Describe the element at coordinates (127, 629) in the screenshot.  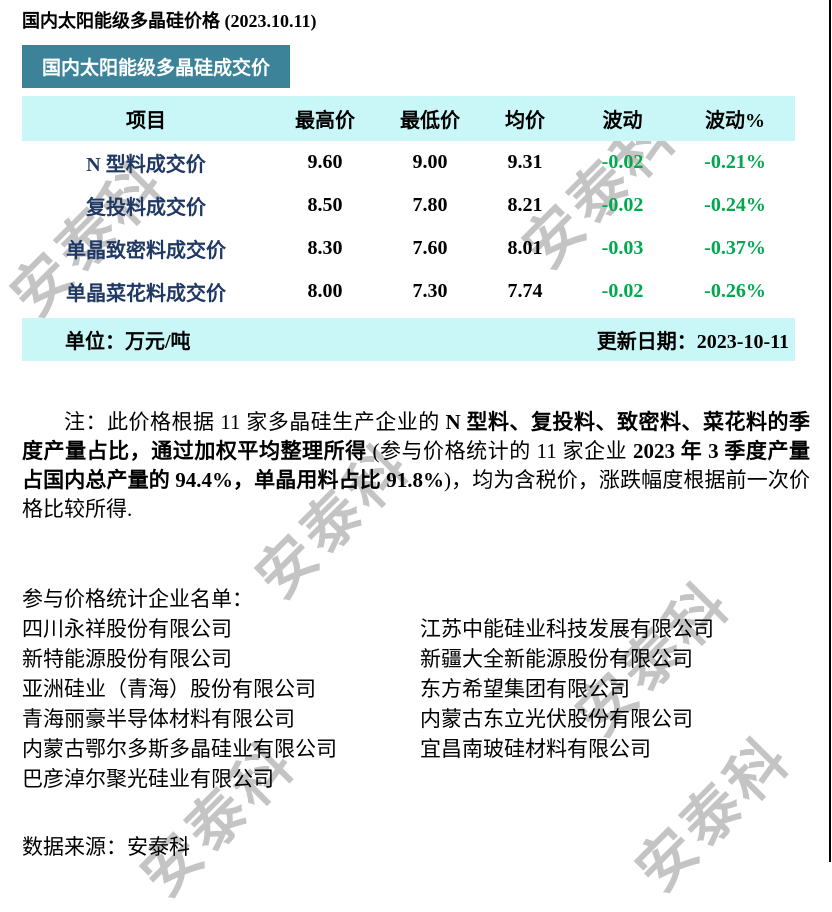
I see `company-item: 四川永祥股份有限公司` at that location.